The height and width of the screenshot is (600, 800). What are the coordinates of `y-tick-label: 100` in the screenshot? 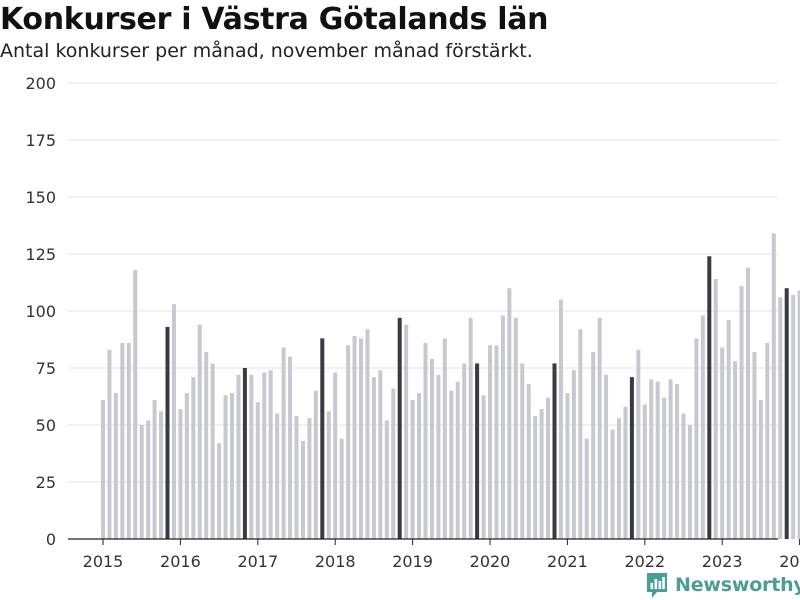 It's located at (40, 311).